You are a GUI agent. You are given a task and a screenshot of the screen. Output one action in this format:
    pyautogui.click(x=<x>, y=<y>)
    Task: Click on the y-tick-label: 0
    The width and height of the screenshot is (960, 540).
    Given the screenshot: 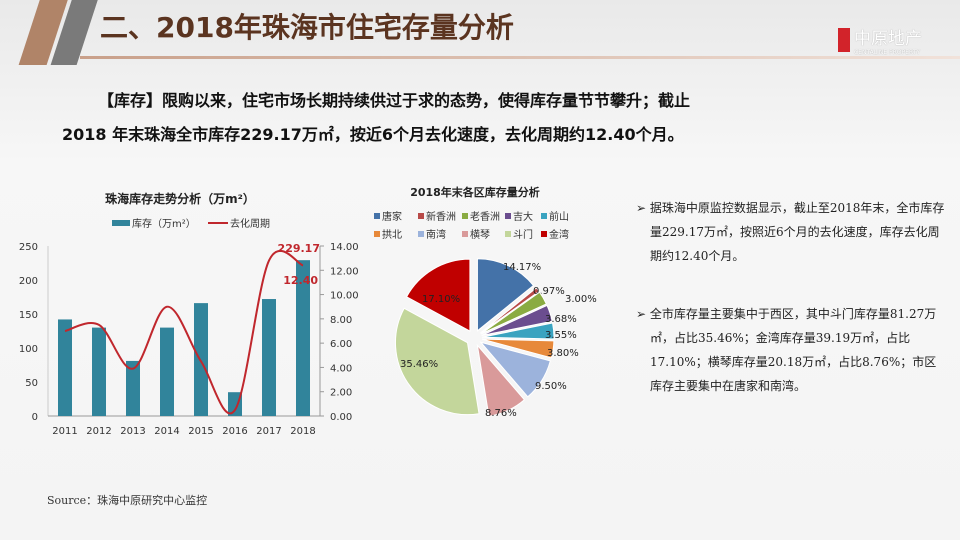 What is the action you would take?
    pyautogui.click(x=35, y=417)
    